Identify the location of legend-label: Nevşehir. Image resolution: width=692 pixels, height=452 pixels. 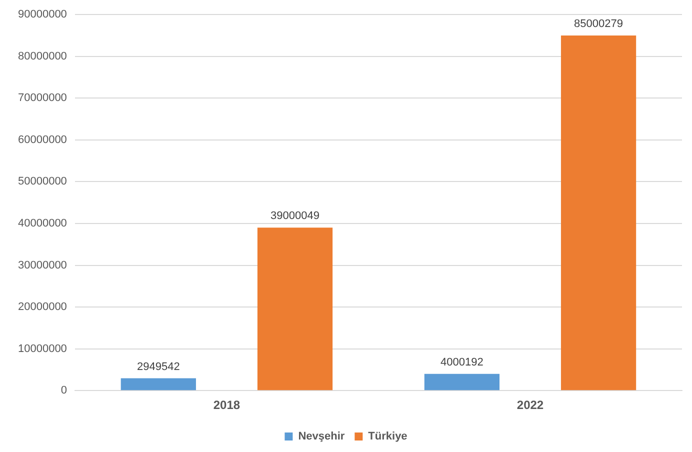
(322, 436).